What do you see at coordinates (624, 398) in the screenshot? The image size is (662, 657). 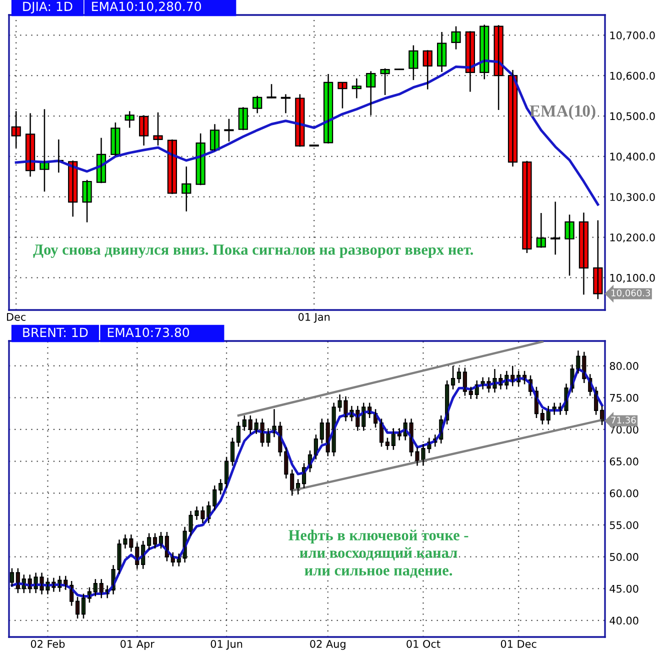 I see `y-tick-label: 75.00` at bounding box center [624, 398].